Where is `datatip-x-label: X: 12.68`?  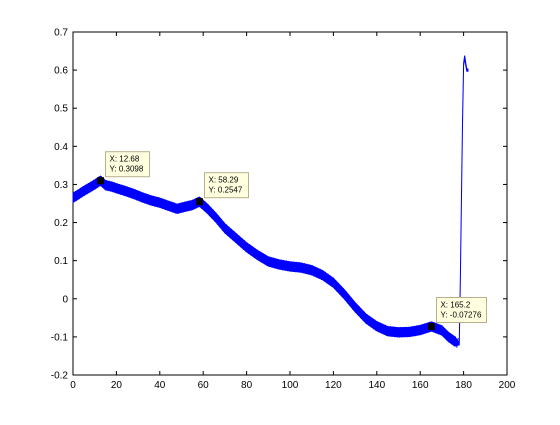 datatip-x-label: X: 12.68 is located at coordinates (125, 159).